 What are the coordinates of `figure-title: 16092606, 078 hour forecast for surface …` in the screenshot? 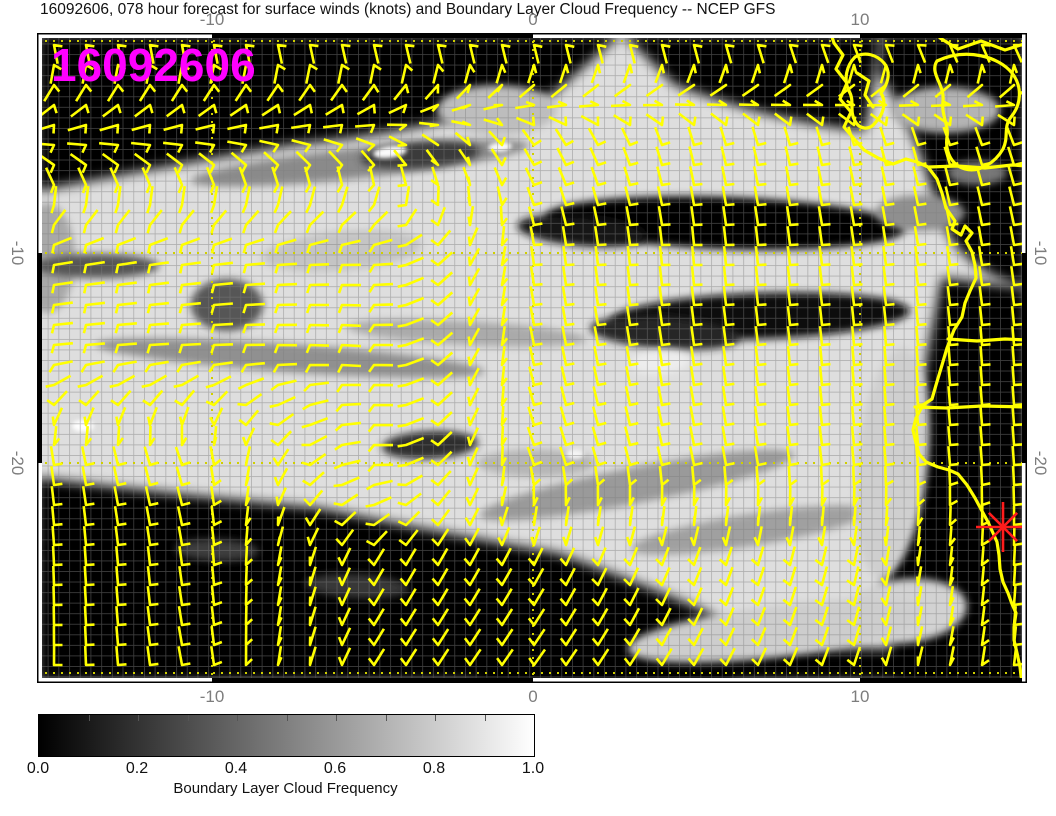 It's located at (408, 9).